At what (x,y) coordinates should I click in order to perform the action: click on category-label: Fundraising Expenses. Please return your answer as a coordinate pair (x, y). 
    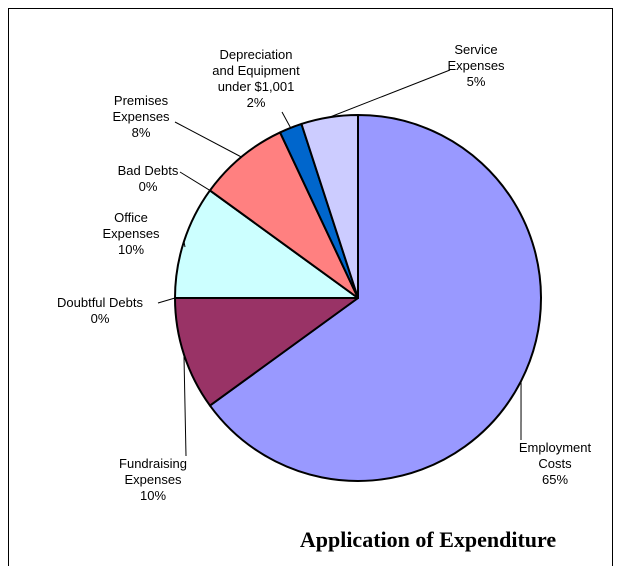
    Looking at the image, I should click on (153, 471).